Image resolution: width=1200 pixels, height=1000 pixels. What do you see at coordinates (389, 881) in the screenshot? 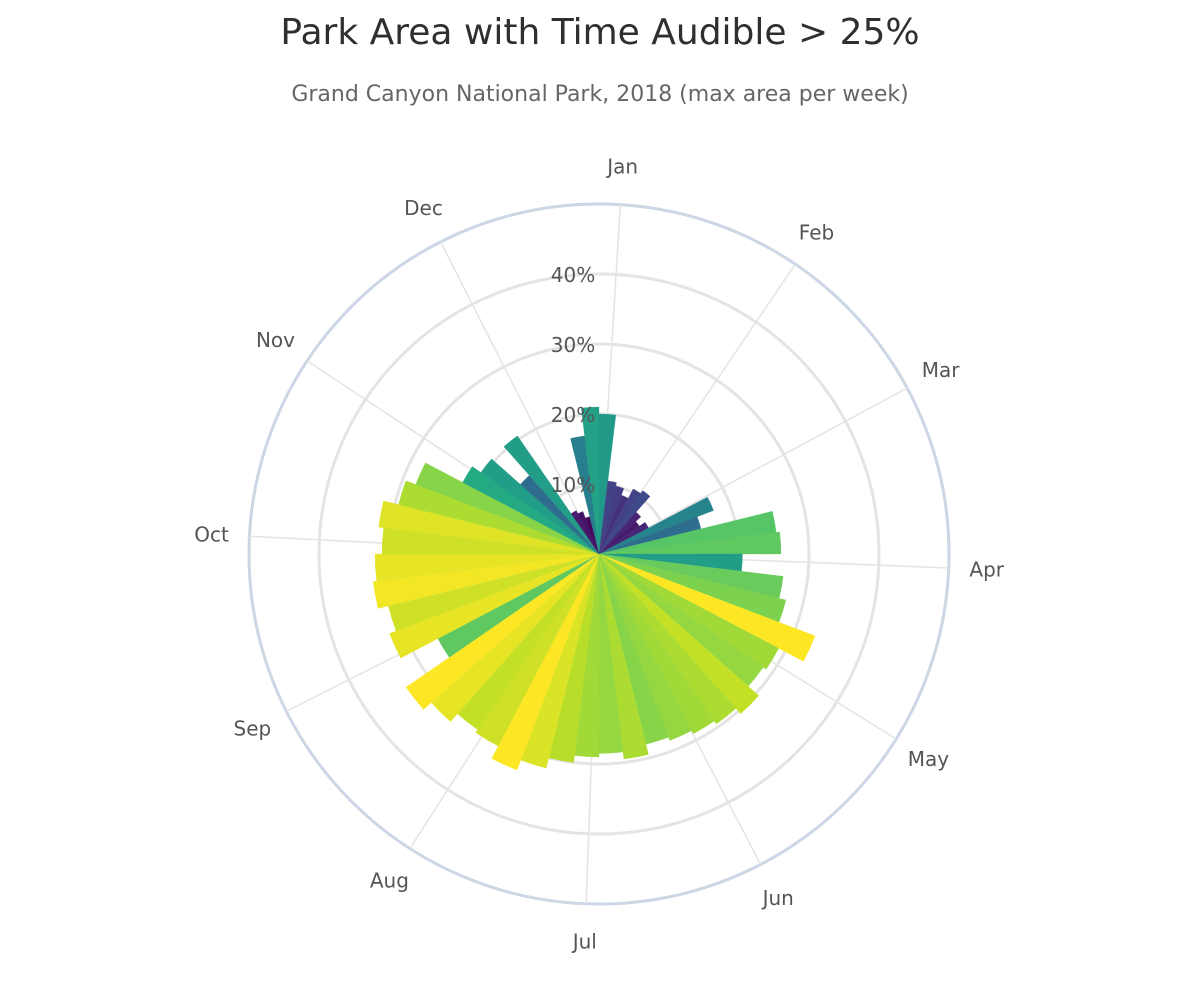
I see `month-label-aug: Aug` at bounding box center [389, 881].